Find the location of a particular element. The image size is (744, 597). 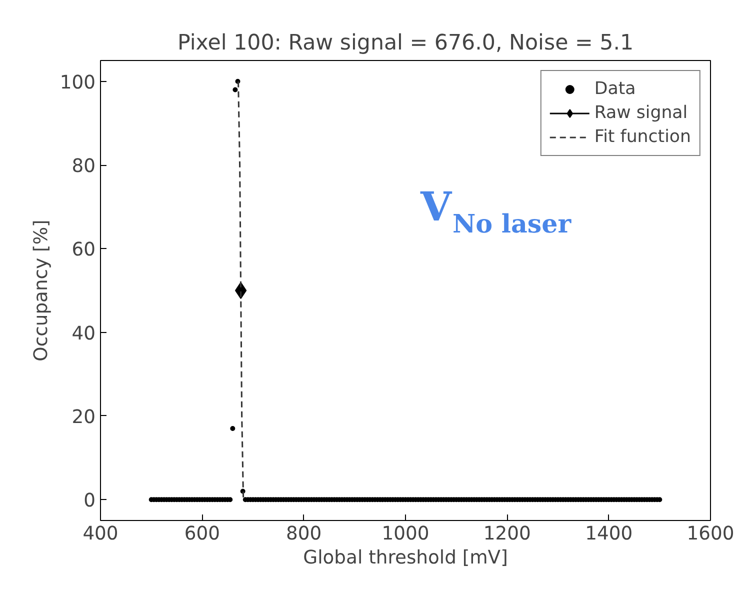

y-tick-label: 80 is located at coordinates (84, 167).